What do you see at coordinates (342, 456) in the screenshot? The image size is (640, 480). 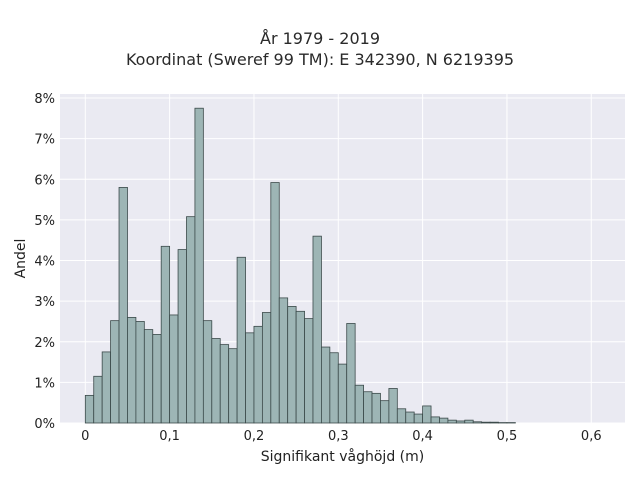 I see `x-axis-label: Signifikant våghöjd (m)` at bounding box center [342, 456].